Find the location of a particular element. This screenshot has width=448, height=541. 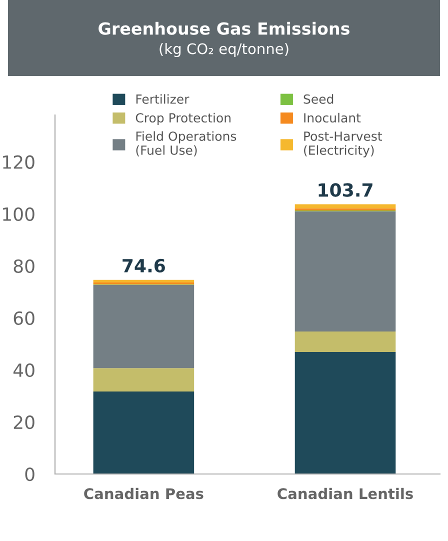

y-tick-label: 0 is located at coordinates (29, 474).